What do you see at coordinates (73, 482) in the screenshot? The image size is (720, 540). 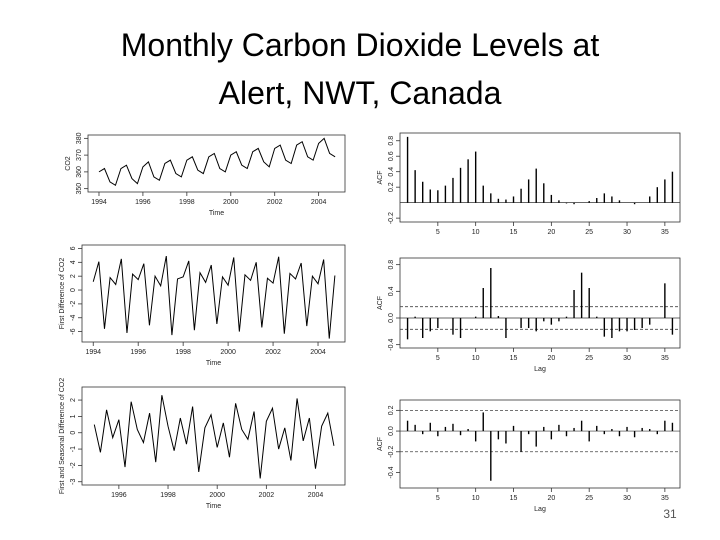 I see `y-tick-label: -3` at bounding box center [73, 482].